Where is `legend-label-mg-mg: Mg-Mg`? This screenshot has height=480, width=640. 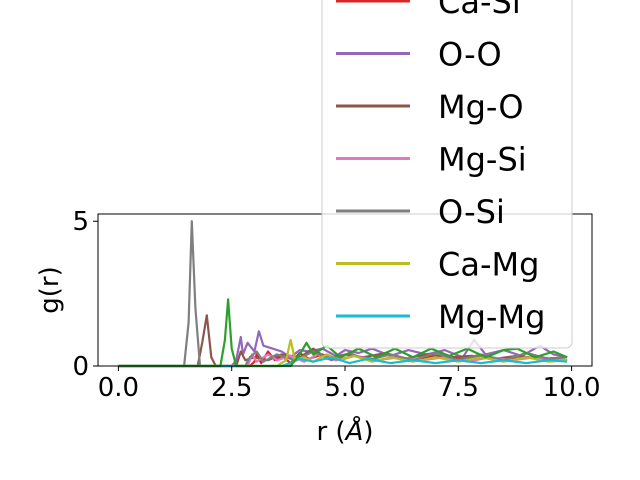
legend-label-mg-mg: Mg-Mg is located at coordinates (491, 317).